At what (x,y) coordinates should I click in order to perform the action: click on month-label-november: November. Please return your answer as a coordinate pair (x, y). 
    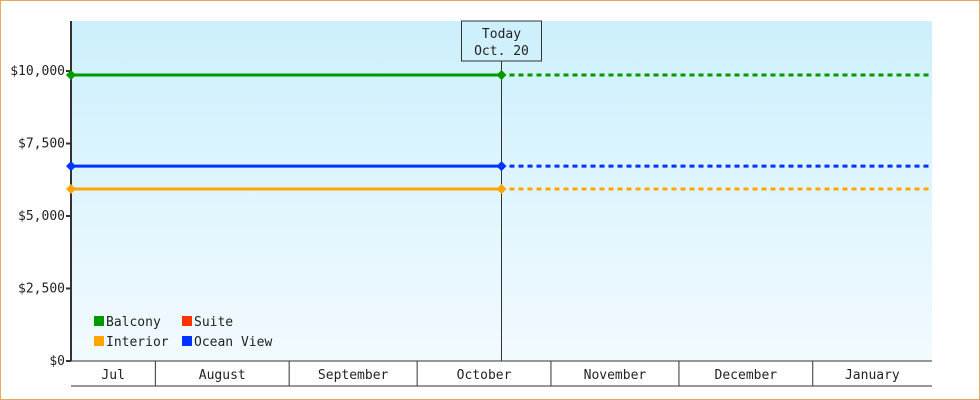
    Looking at the image, I should click on (615, 375).